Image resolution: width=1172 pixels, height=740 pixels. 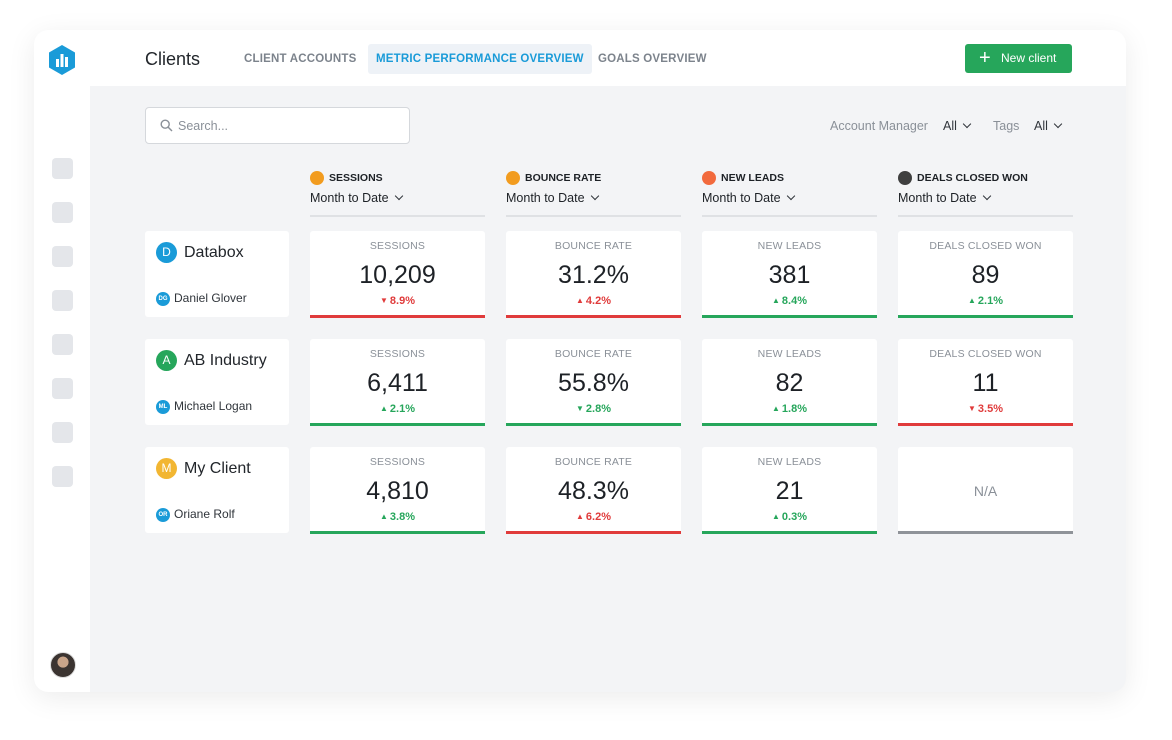 What do you see at coordinates (356, 178) in the screenshot?
I see `column-title: SESSIONS` at bounding box center [356, 178].